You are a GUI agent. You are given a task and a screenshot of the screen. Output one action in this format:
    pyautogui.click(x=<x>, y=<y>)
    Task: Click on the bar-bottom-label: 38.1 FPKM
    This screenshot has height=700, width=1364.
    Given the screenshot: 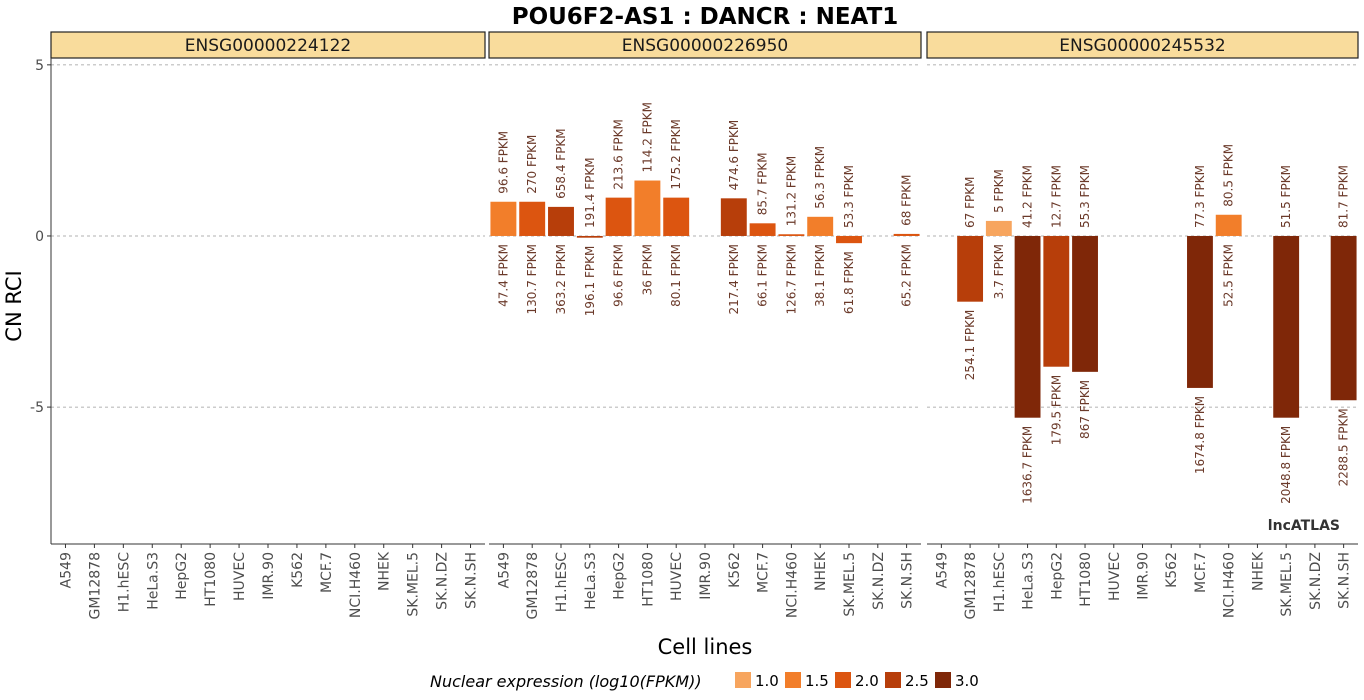 What is the action you would take?
    pyautogui.click(x=820, y=275)
    